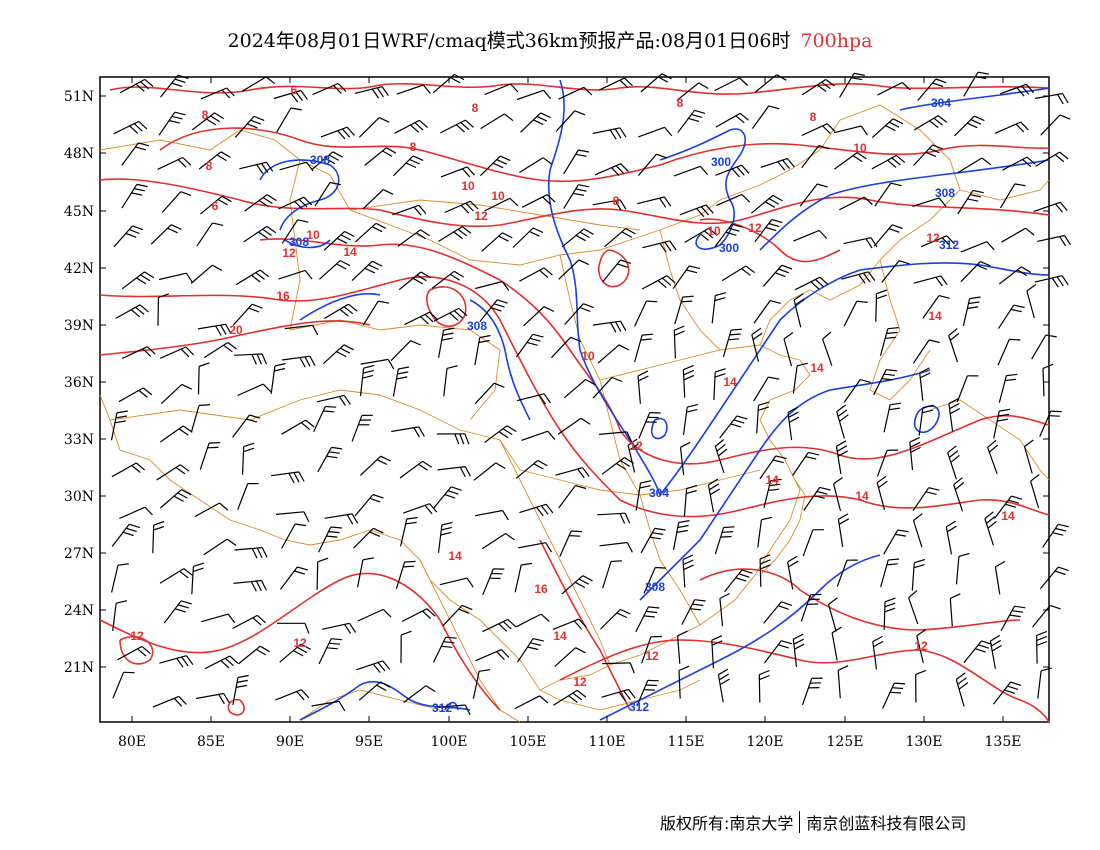 The height and width of the screenshot is (850, 1100). Describe the element at coordinates (290, 742) in the screenshot. I see `lon-tick-label: 90E` at that location.